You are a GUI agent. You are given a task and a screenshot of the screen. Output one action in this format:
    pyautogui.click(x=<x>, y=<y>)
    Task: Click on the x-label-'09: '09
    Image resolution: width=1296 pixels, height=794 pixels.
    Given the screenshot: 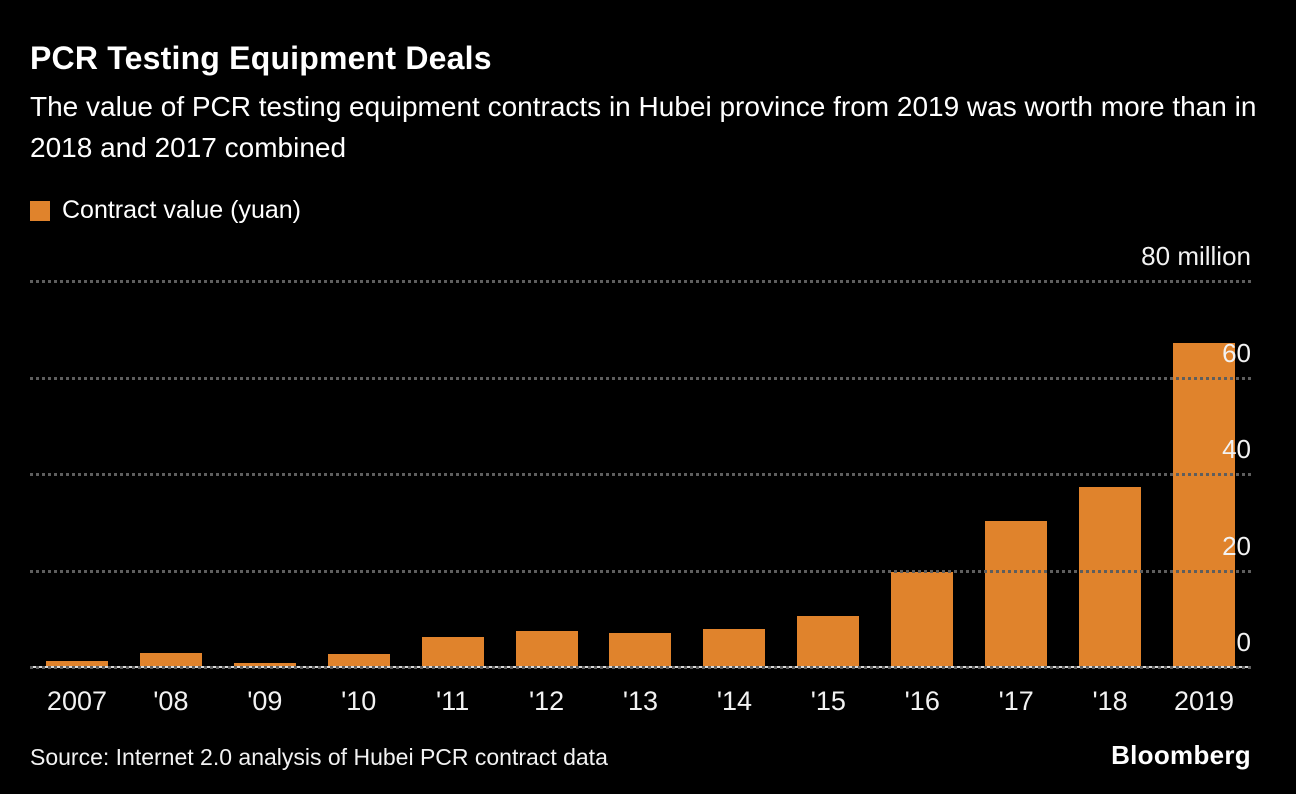 What is the action you would take?
    pyautogui.click(x=265, y=701)
    